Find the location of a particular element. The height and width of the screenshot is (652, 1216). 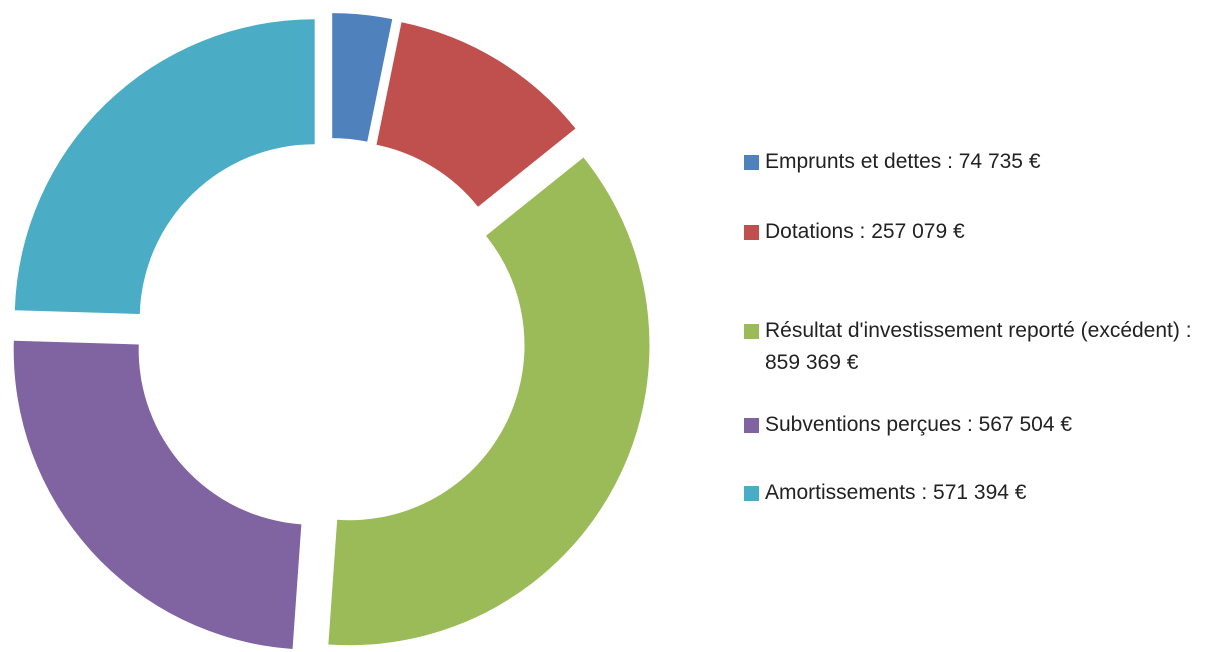

legend-item: Dotations : 257 079 € is located at coordinates (969, 232).